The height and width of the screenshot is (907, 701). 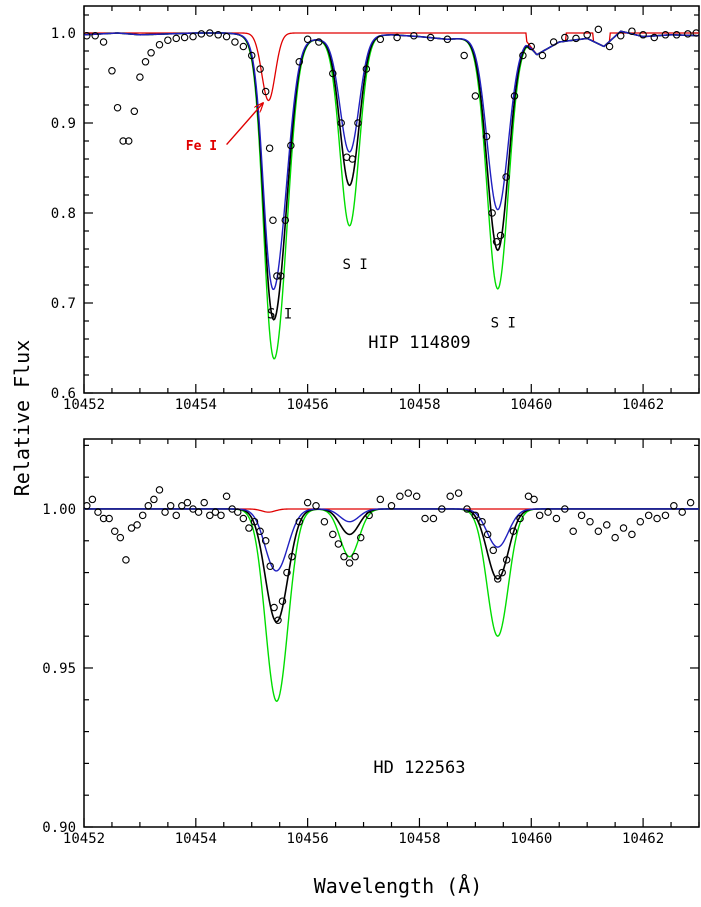 What do you see at coordinates (419, 343) in the screenshot?
I see `panel-label: HIP 114809` at bounding box center [419, 343].